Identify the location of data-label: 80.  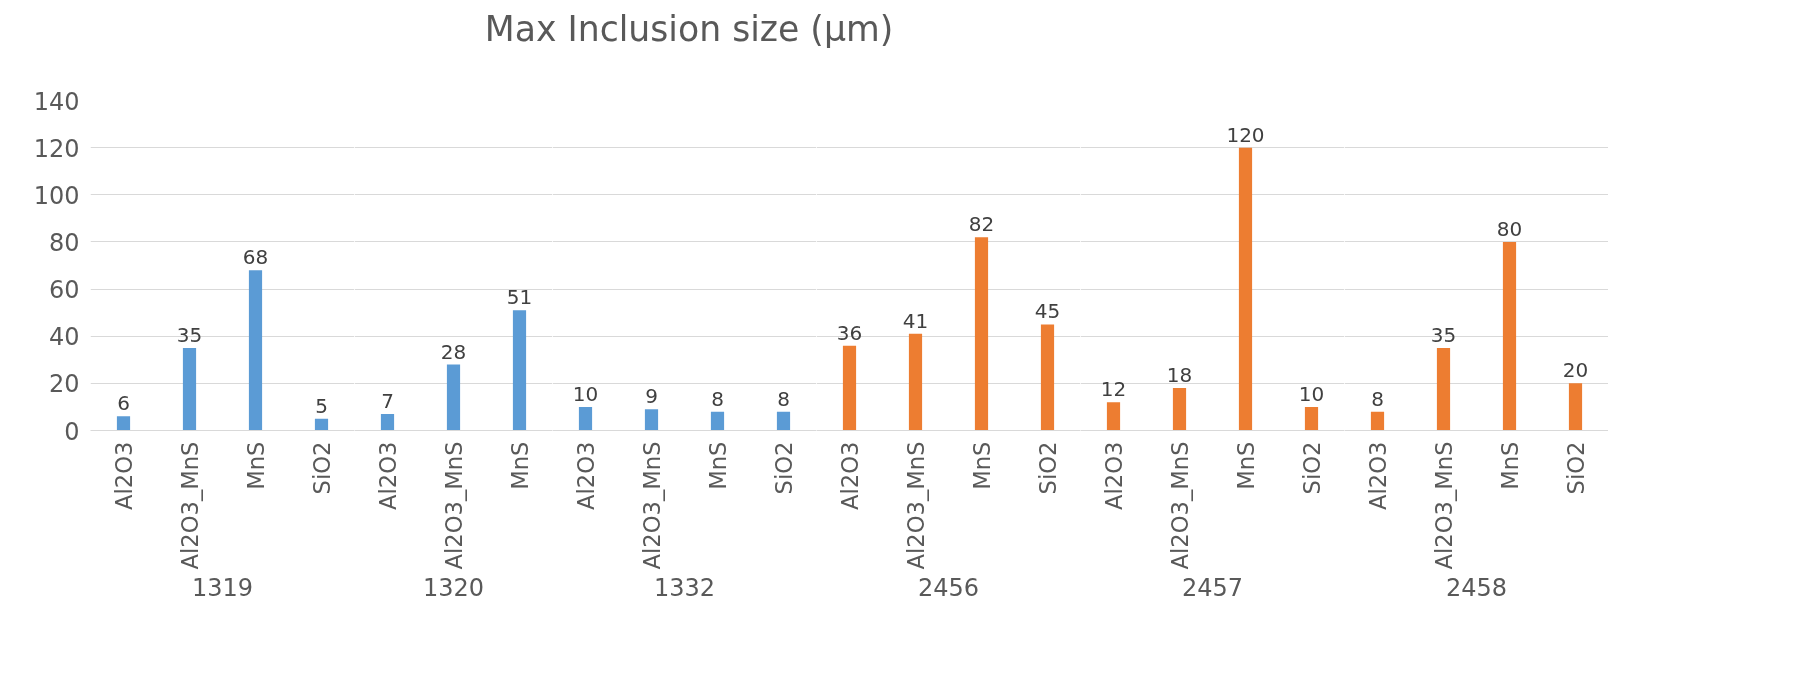
(1509, 228).